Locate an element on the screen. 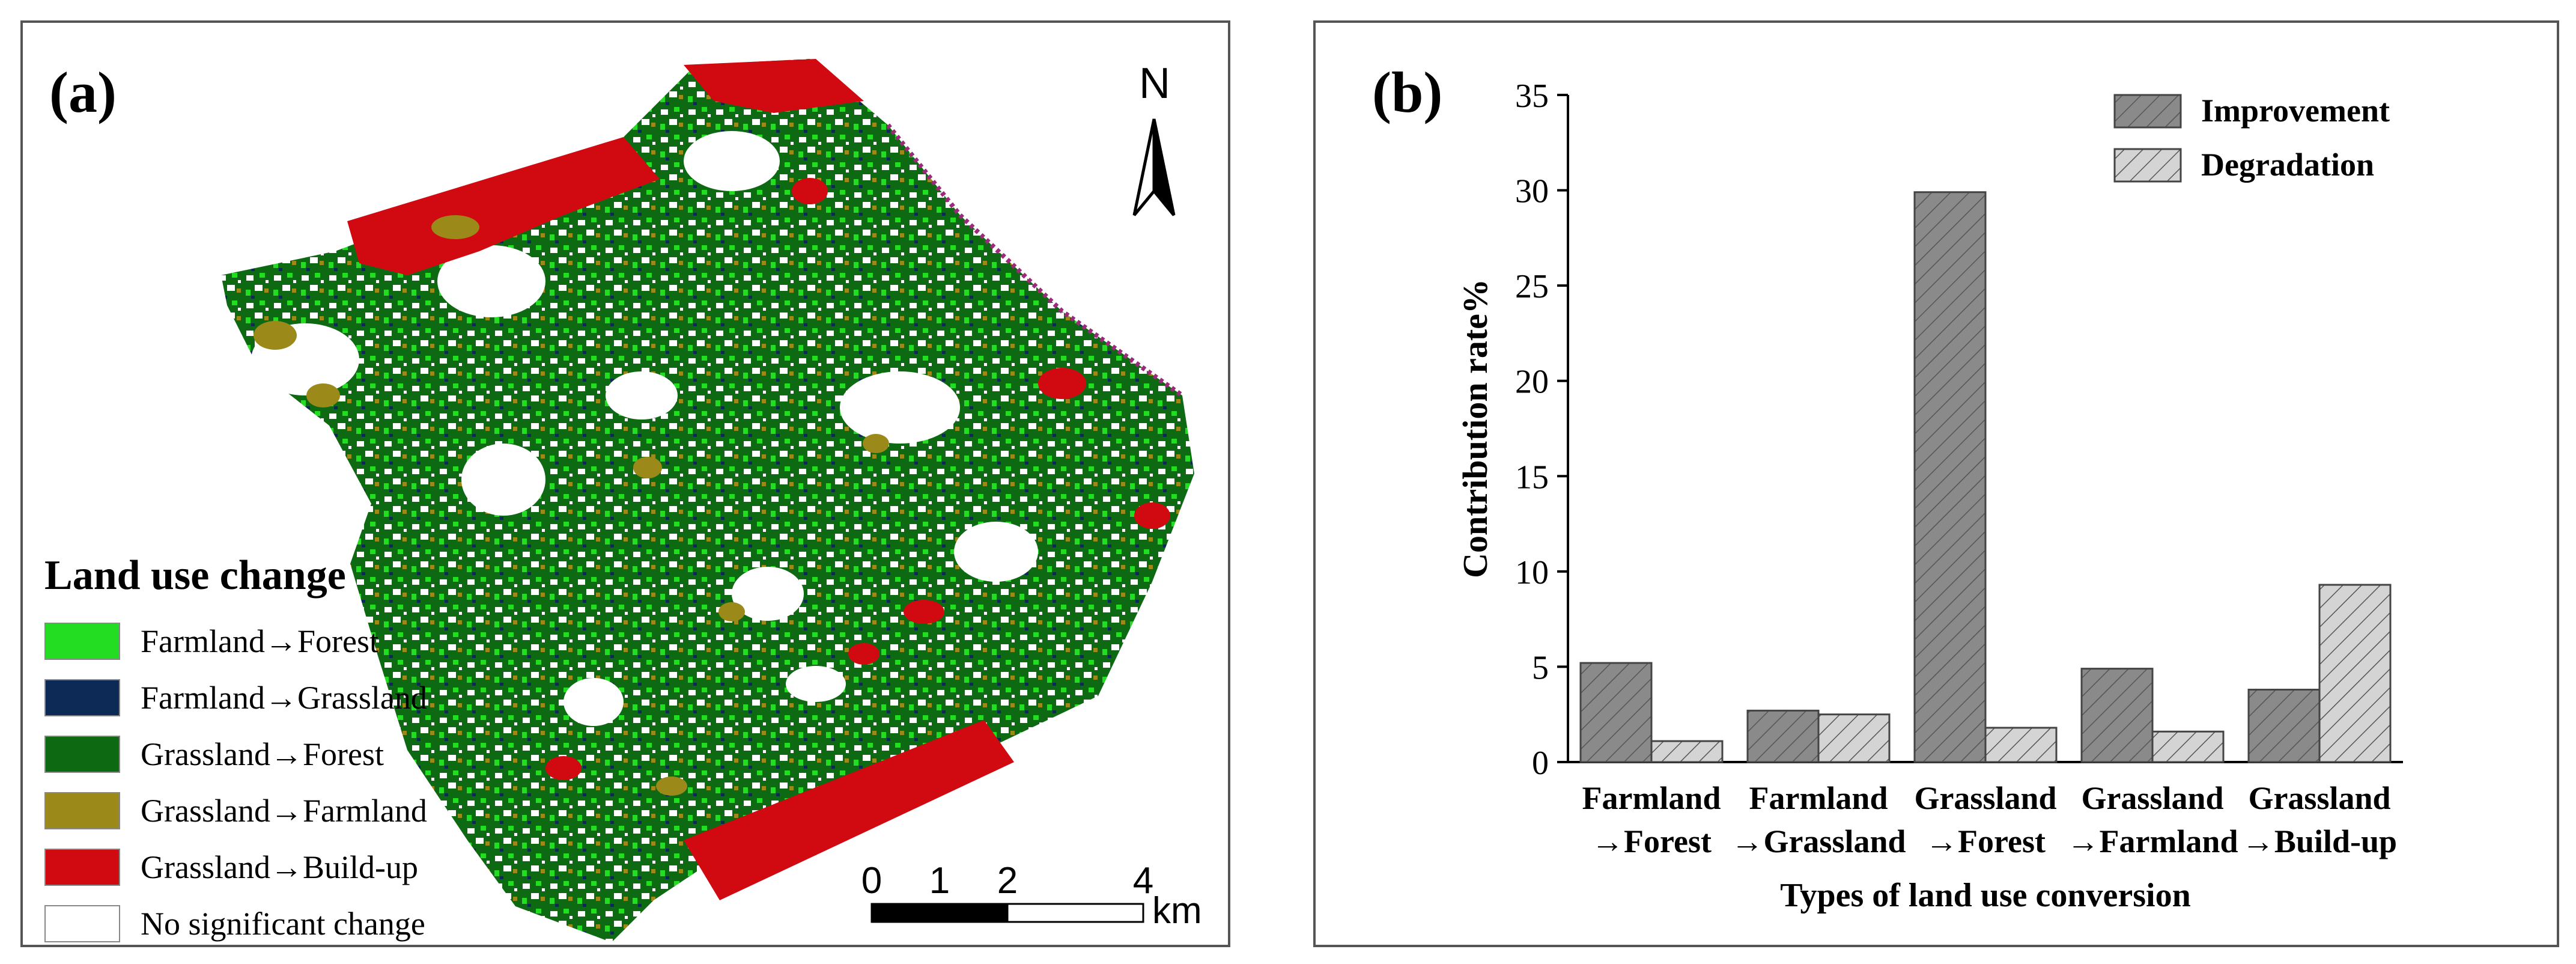 This screenshot has height=964, width=2576. legend-label-improvement: Improvement is located at coordinates (2295, 111).